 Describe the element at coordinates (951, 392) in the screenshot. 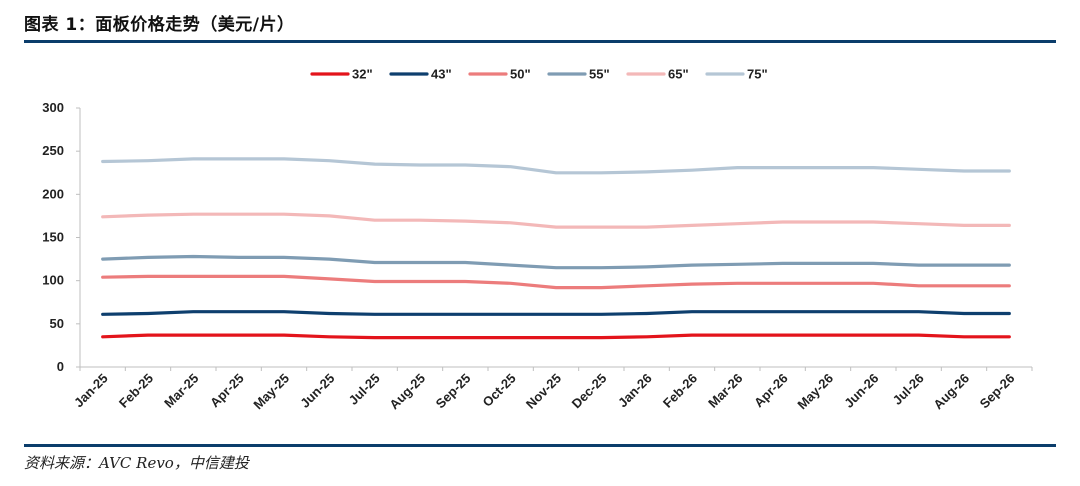

I see `x-tick-label: Aug-26` at that location.